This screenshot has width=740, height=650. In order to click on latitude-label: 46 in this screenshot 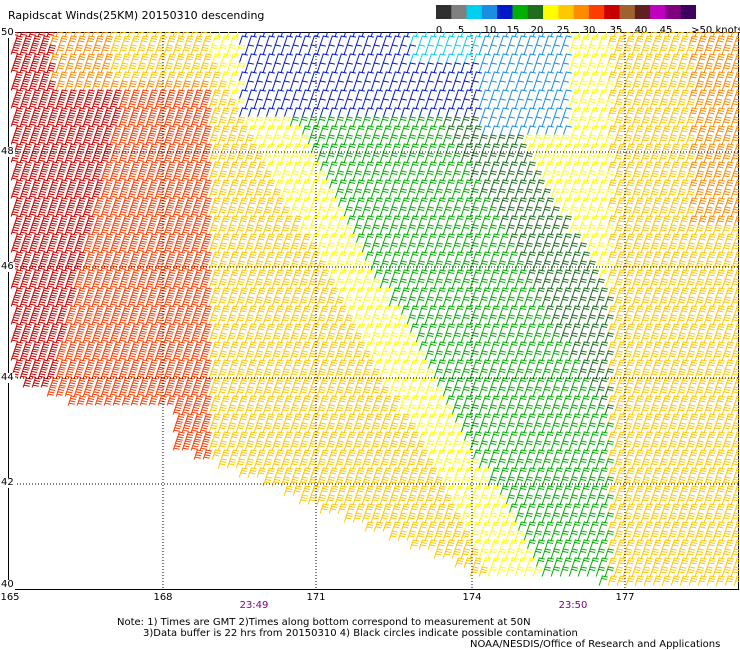, I will do `click(7, 267)`.